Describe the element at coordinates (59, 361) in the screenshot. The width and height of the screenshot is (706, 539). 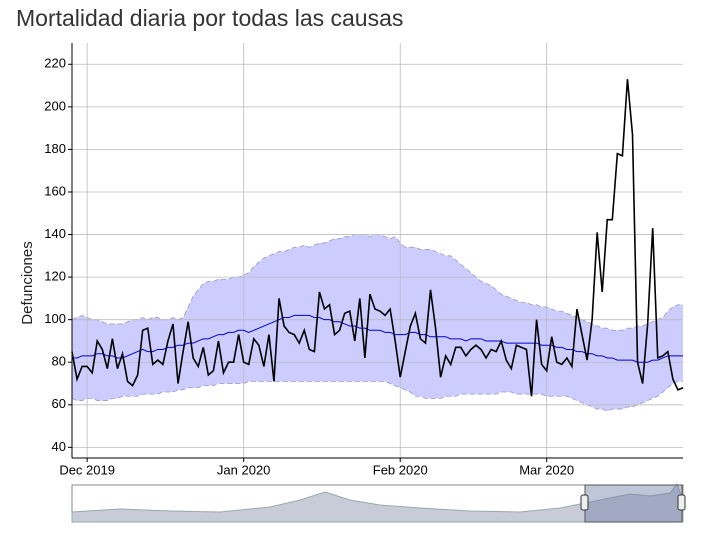
I see `y-tick-label: 80` at that location.